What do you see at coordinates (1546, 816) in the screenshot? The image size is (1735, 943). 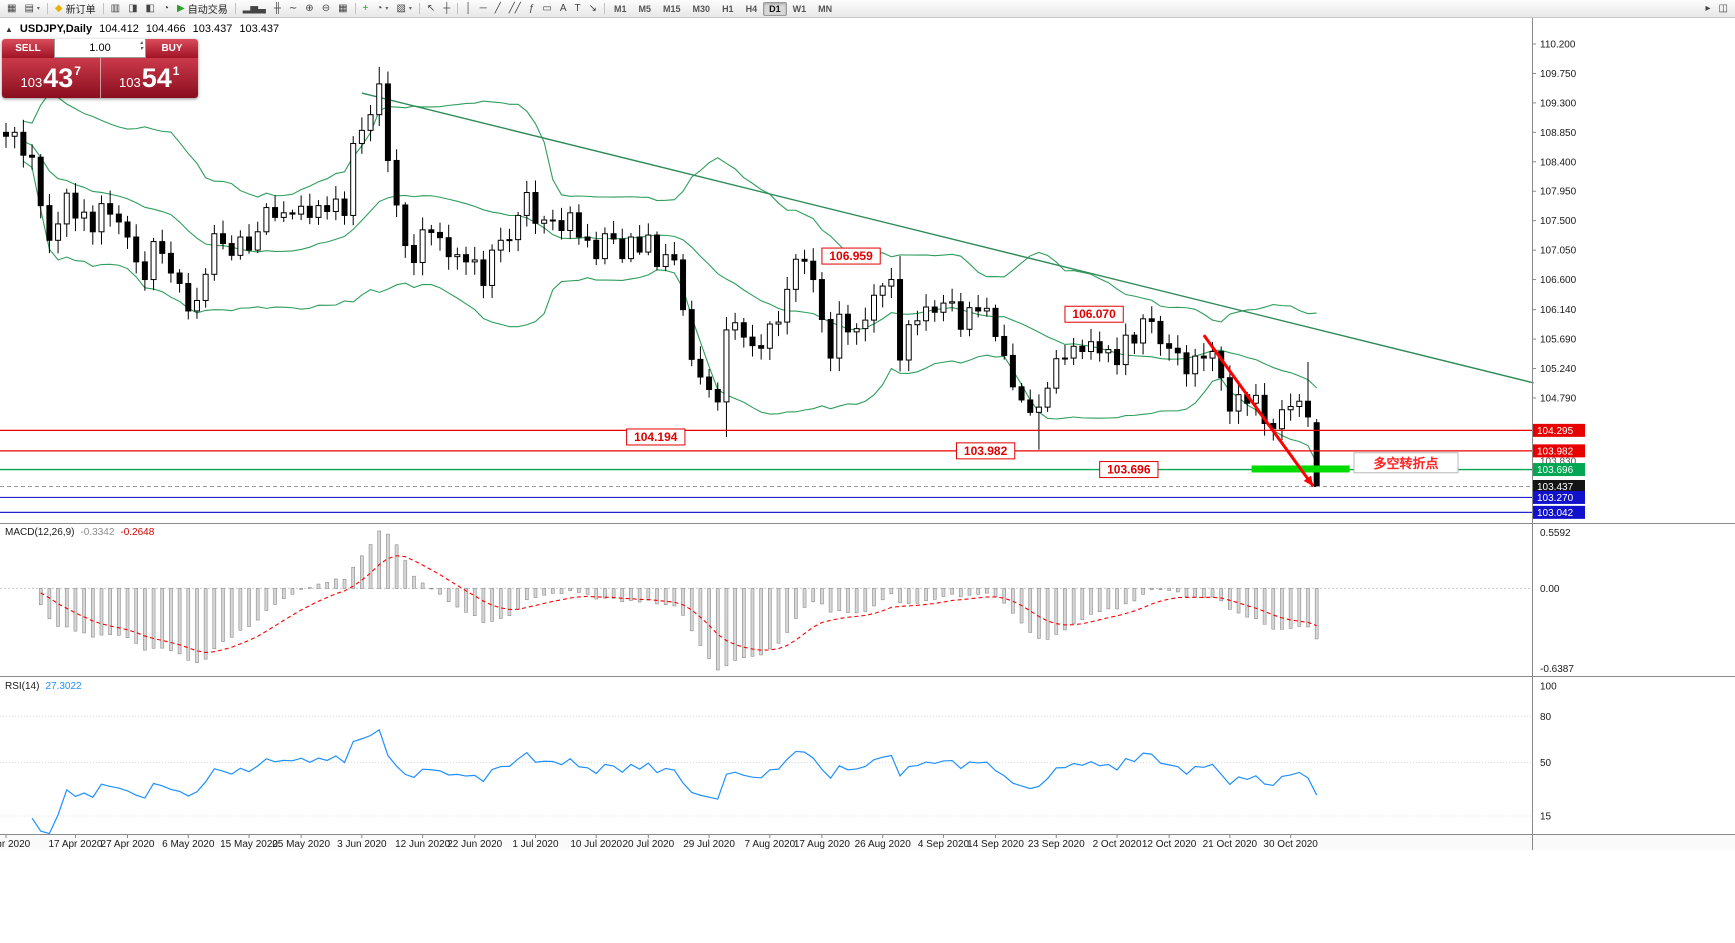 I see `svg-text: 15` at bounding box center [1546, 816].